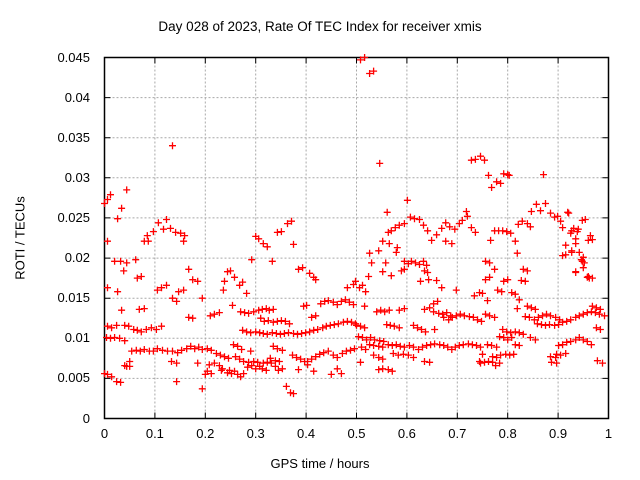 The height and width of the screenshot is (480, 640). I want to click on x-tick-label: 0.8, so click(507, 433).